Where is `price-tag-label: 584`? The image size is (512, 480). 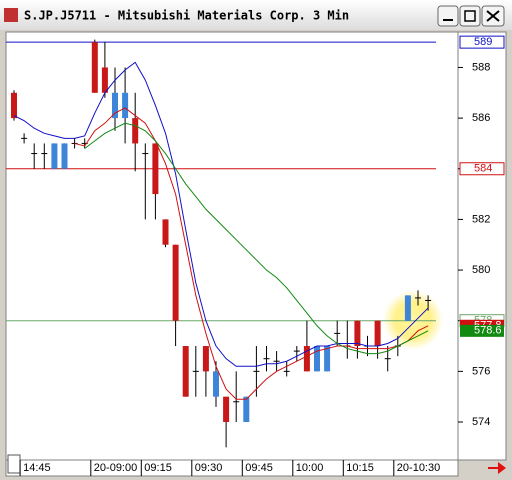
price-tag-label: 584 is located at coordinates (483, 169).